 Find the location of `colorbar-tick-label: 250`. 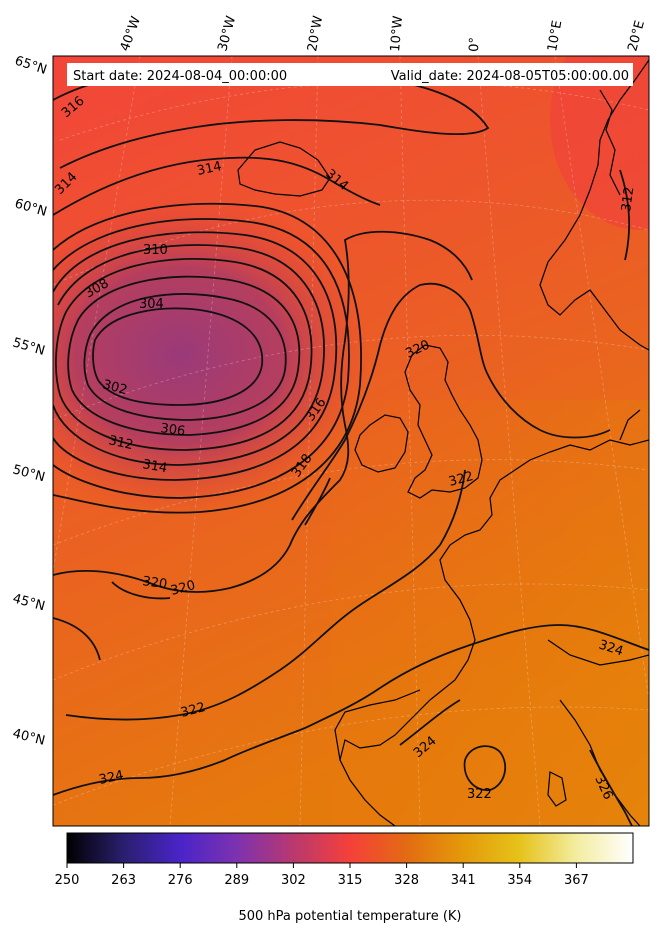

colorbar-tick-label: 250 is located at coordinates (67, 880).